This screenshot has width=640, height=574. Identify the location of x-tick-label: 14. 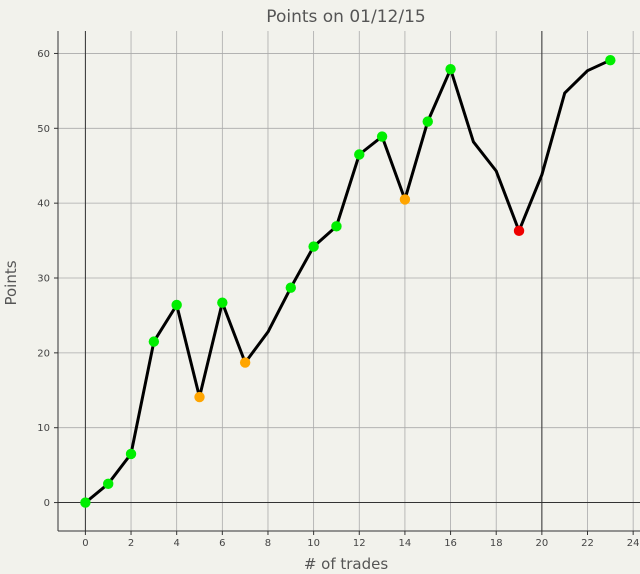
(405, 543).